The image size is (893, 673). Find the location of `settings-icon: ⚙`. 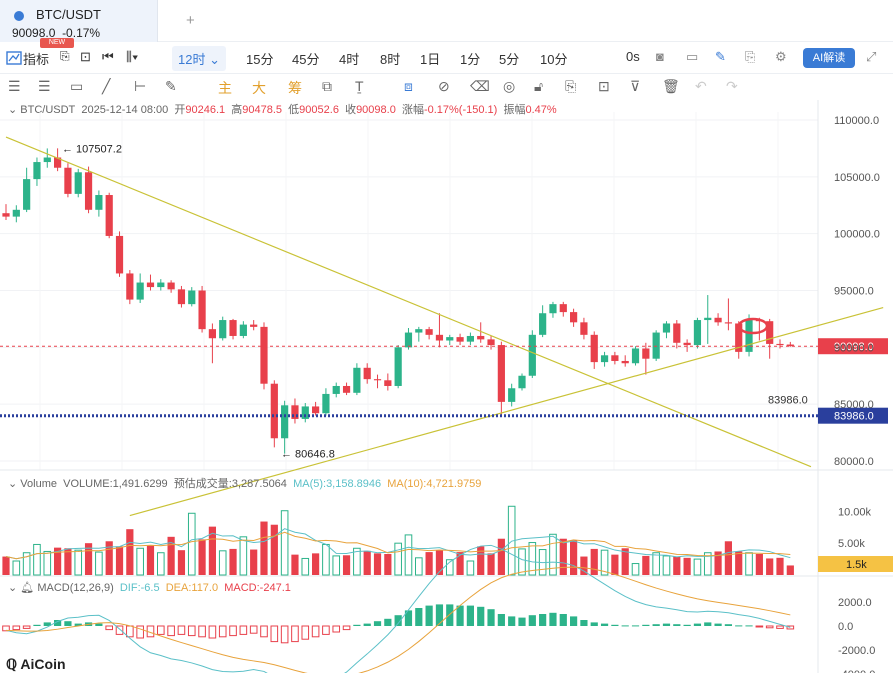

settings-icon: ⚙ is located at coordinates (781, 56).